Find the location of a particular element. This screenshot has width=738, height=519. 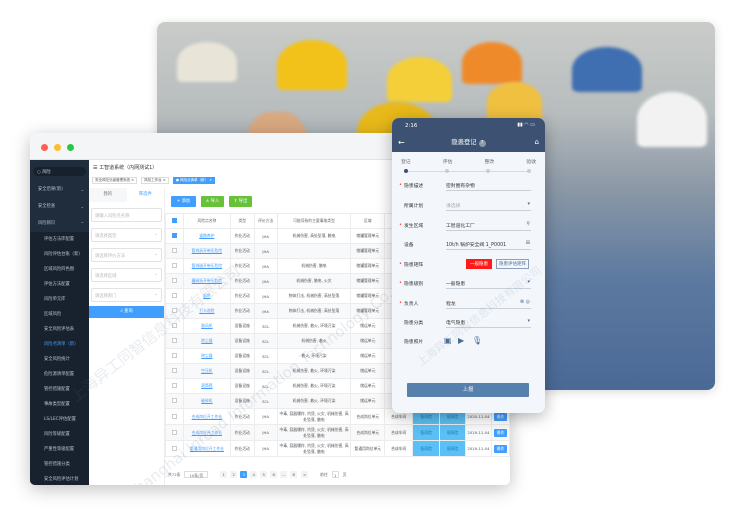

tab-mine: 我的 is located at coordinates (108, 195).